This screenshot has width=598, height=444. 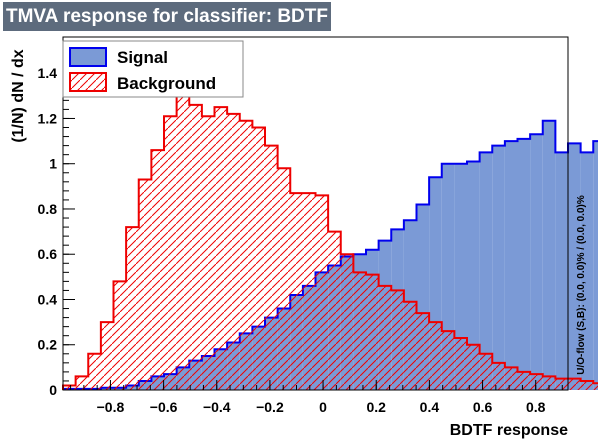 What do you see at coordinates (536, 407) in the screenshot?
I see `x-tick-label: 0.8` at bounding box center [536, 407].